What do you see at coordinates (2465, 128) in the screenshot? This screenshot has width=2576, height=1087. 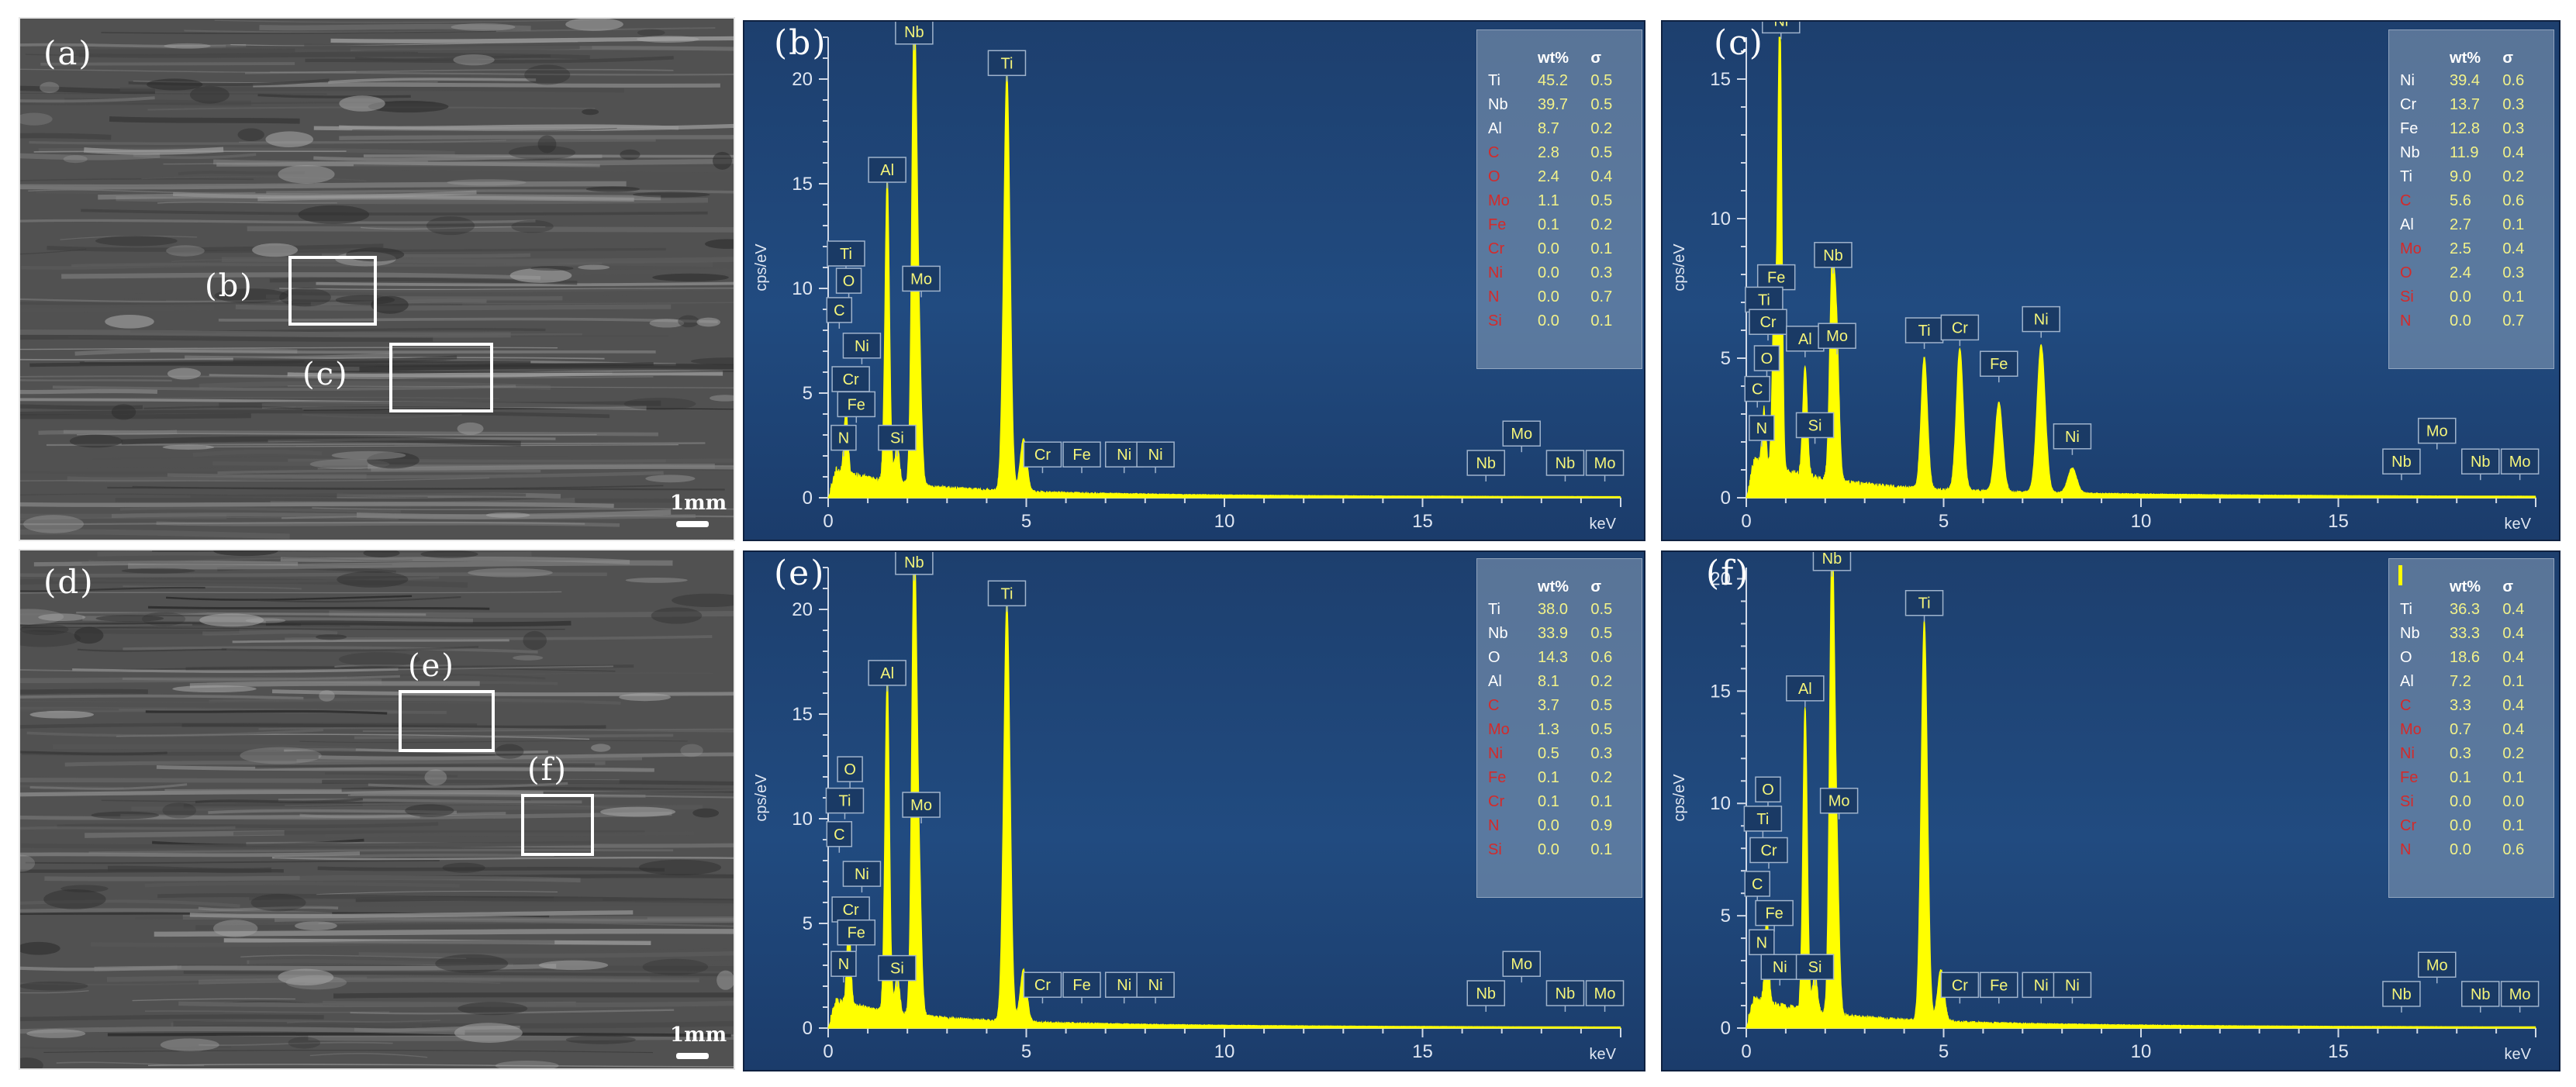 I see `wt-cell: 12.8` at bounding box center [2465, 128].